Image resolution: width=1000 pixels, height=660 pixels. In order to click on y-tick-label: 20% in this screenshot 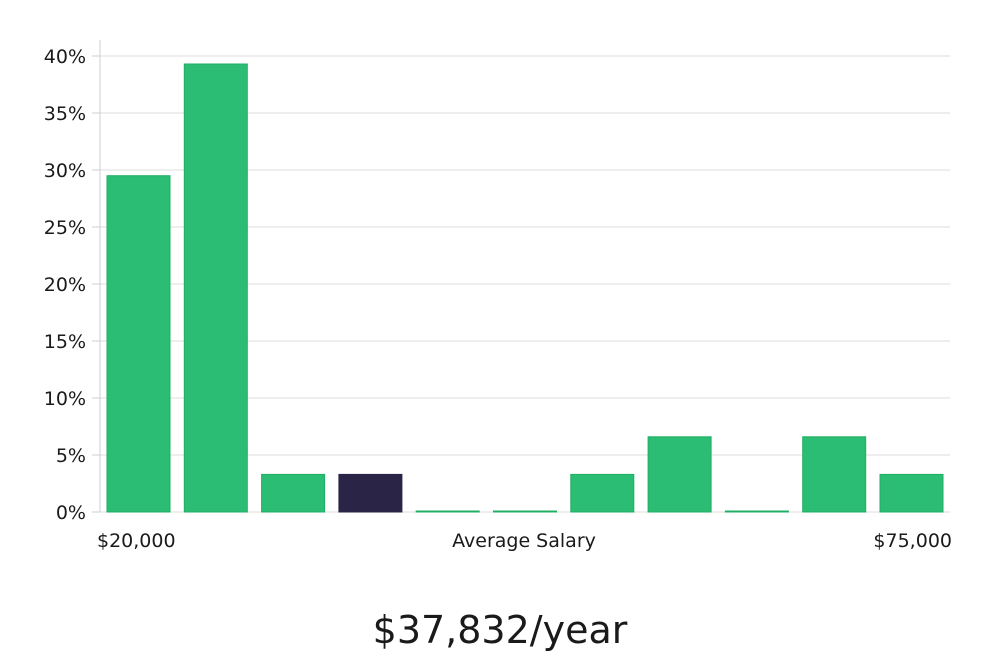, I will do `click(65, 285)`.